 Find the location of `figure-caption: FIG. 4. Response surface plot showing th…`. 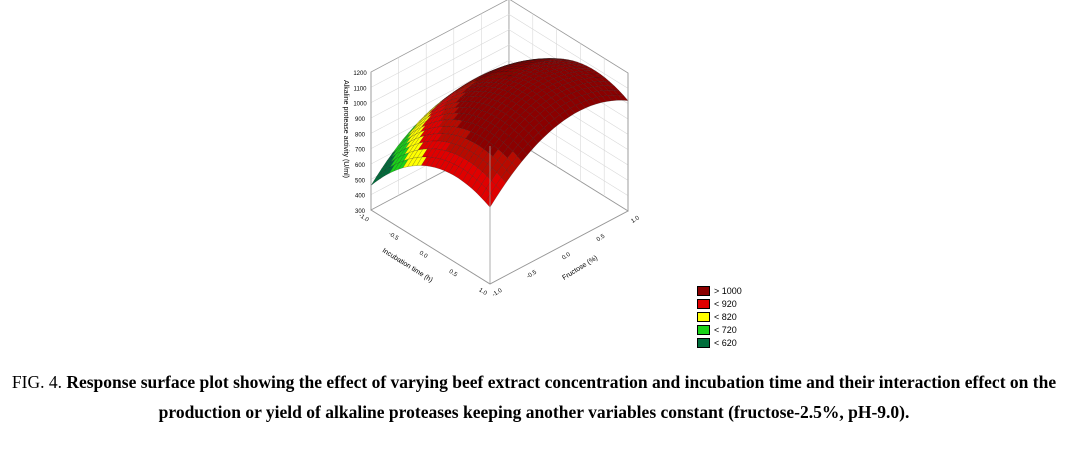

figure-caption: FIG. 4. Response surface plot showing th… is located at coordinates (534, 397).